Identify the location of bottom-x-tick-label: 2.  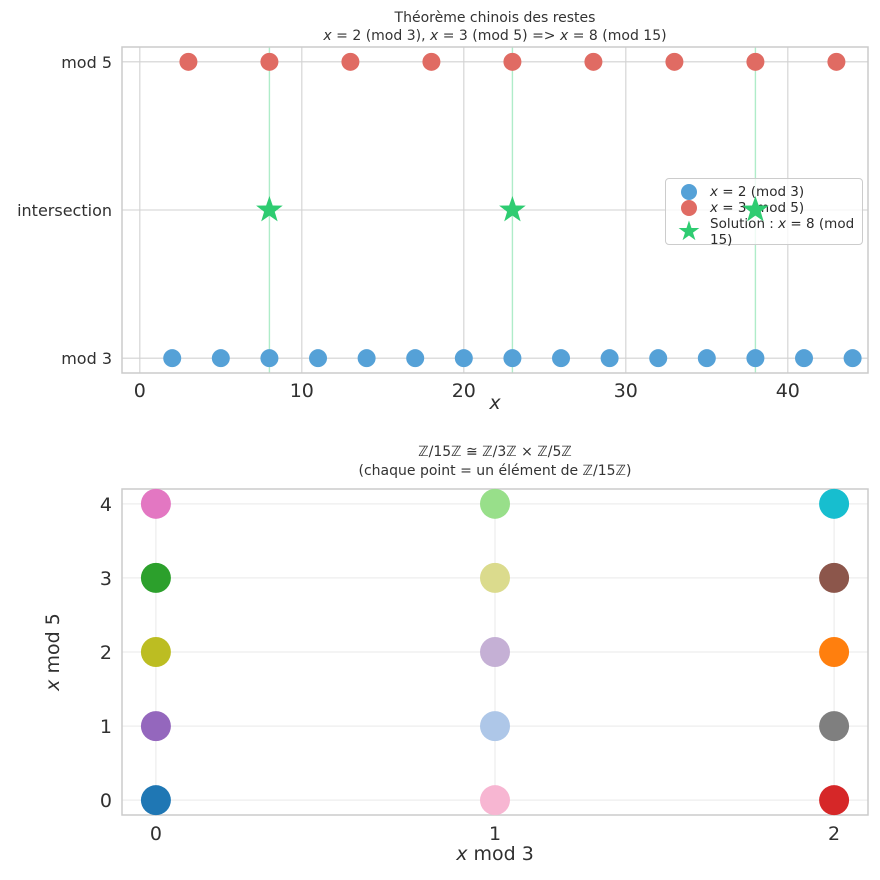
(834, 834).